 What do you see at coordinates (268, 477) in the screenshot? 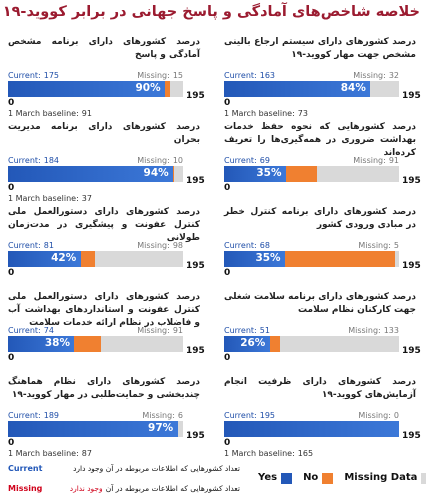
I see `legend-label: Yes` at bounding box center [268, 477].